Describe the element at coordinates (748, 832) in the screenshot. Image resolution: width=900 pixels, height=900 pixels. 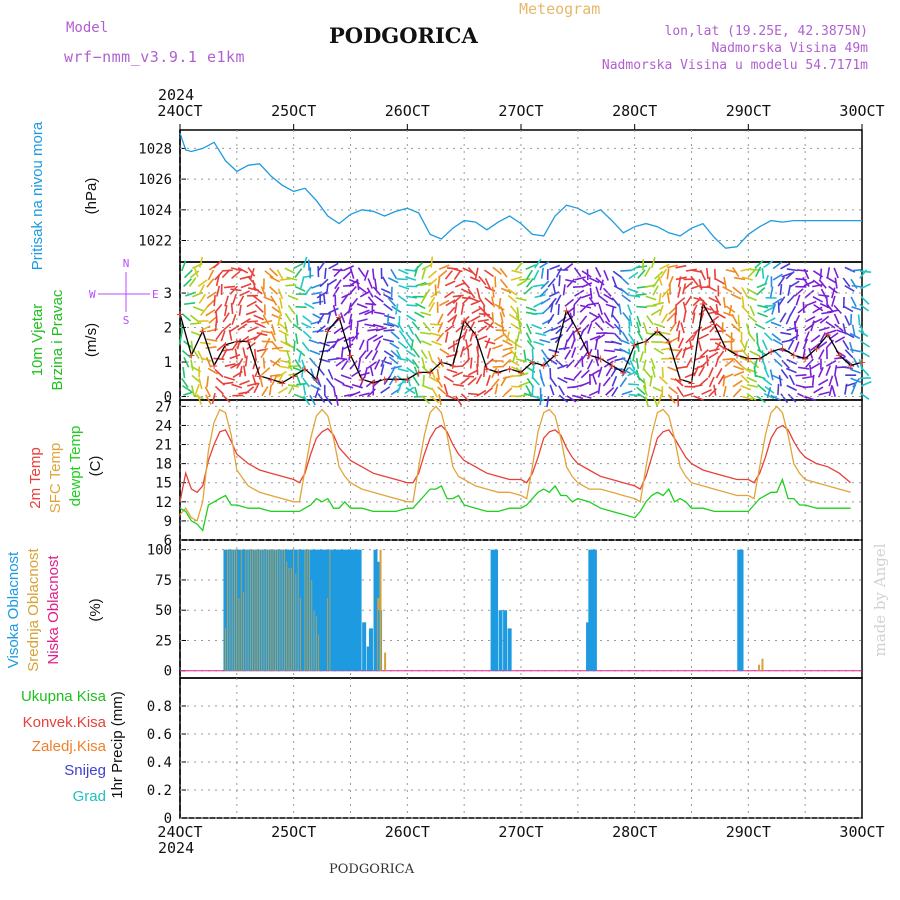
I see `x-tick-label-bottom: 29OCT` at that location.